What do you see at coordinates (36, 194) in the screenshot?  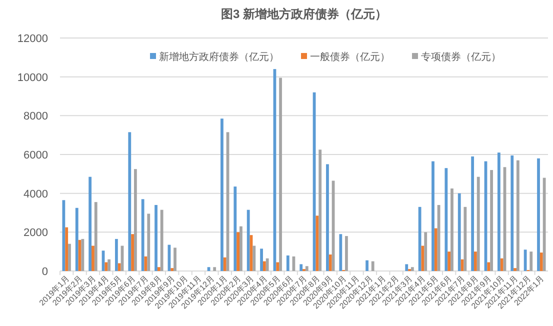 I see `y-tick-label: 4000` at bounding box center [36, 194].